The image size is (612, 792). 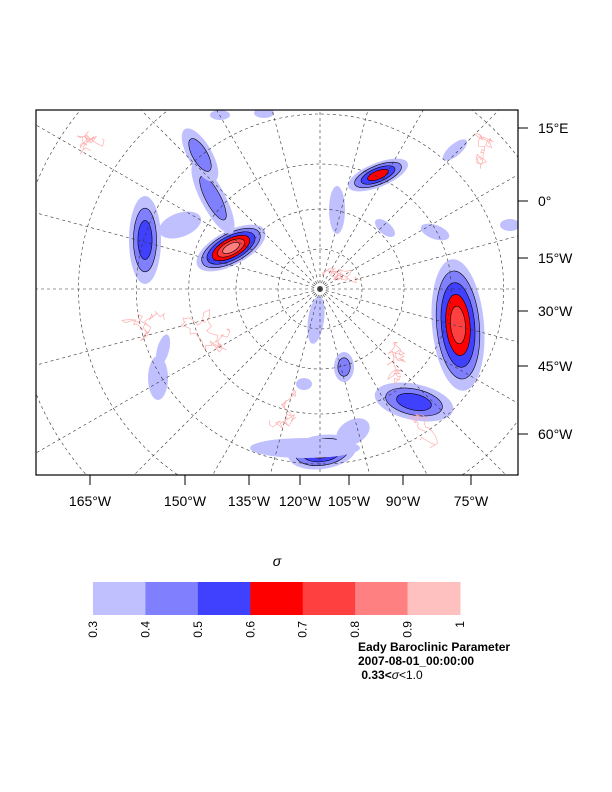 What do you see at coordinates (434, 647) in the screenshot?
I see `info-title: Eady Baroclinic Parameter` at bounding box center [434, 647].